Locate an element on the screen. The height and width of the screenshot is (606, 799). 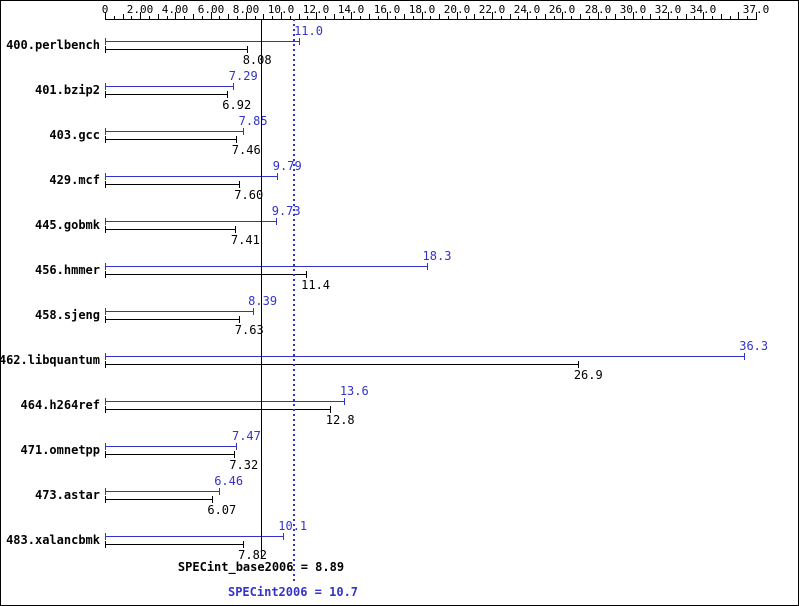
base-value-label: 7.32 is located at coordinates (244, 465).